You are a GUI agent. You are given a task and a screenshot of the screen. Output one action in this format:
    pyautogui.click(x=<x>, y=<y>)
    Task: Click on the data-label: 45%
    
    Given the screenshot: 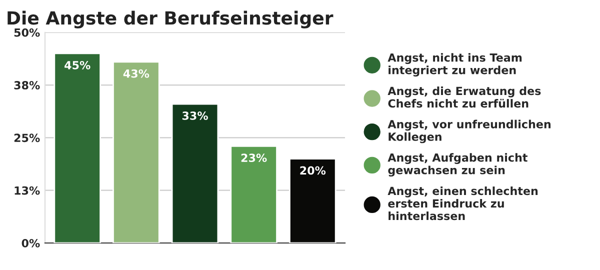 What is the action you would take?
    pyautogui.click(x=77, y=65)
    